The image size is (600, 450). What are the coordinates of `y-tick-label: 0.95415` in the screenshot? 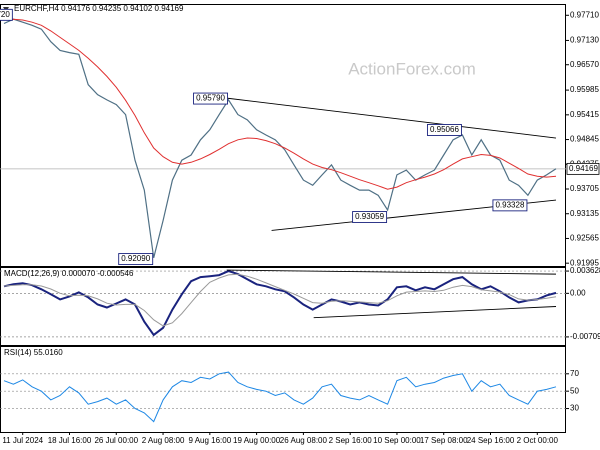 It's located at (584, 114).